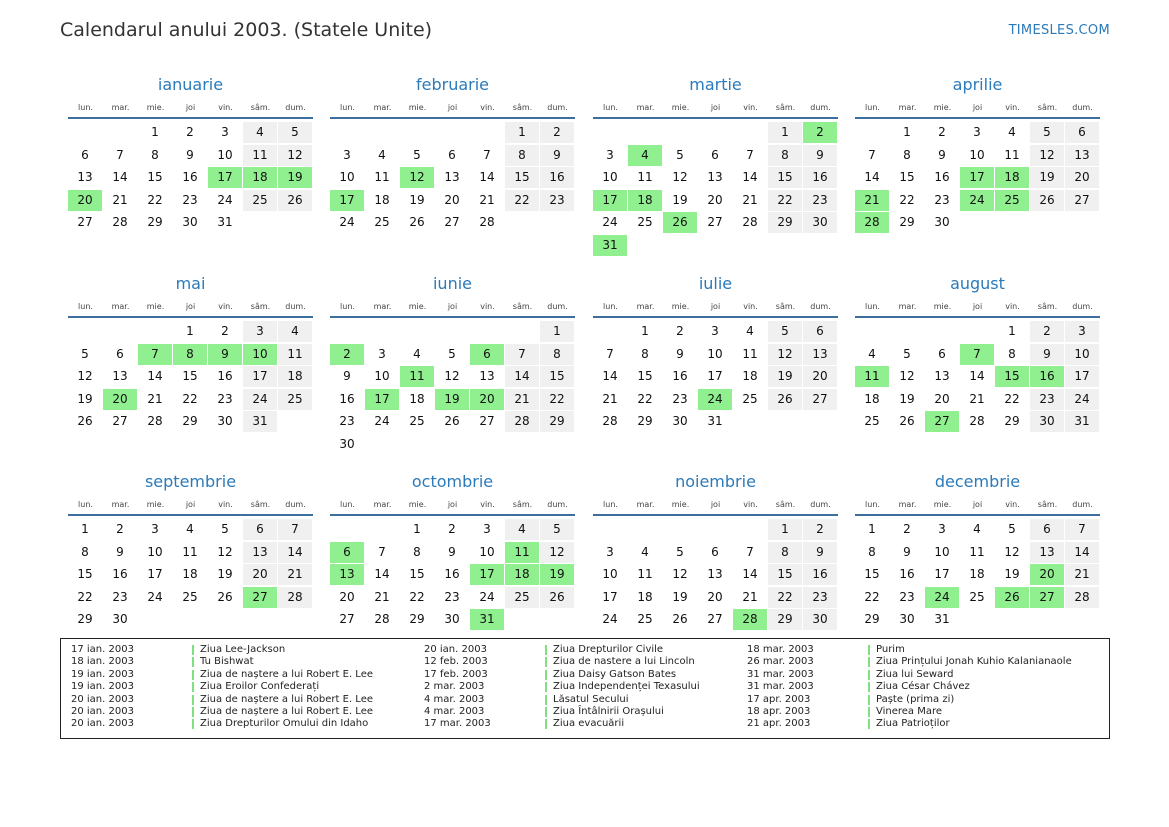 Image resolution: width=1169 pixels, height=827 pixels. Describe the element at coordinates (780, 674) in the screenshot. I see `holiday-date: 31 mar. 2003` at that location.